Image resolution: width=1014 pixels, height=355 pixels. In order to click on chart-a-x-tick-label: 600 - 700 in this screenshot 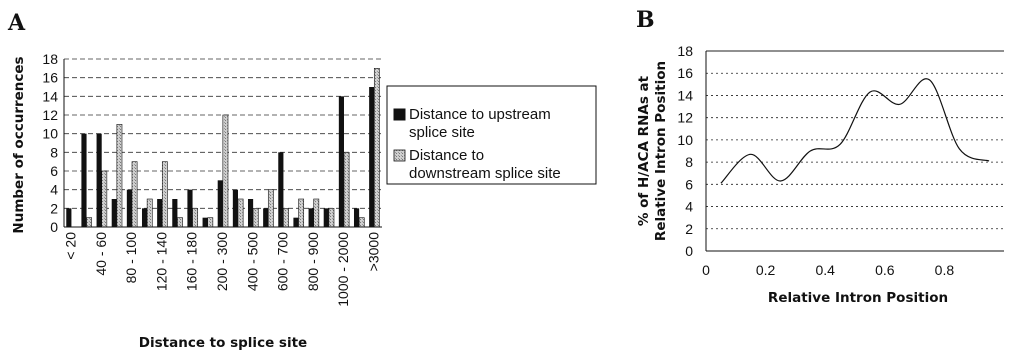, I will do `click(283, 261)`.